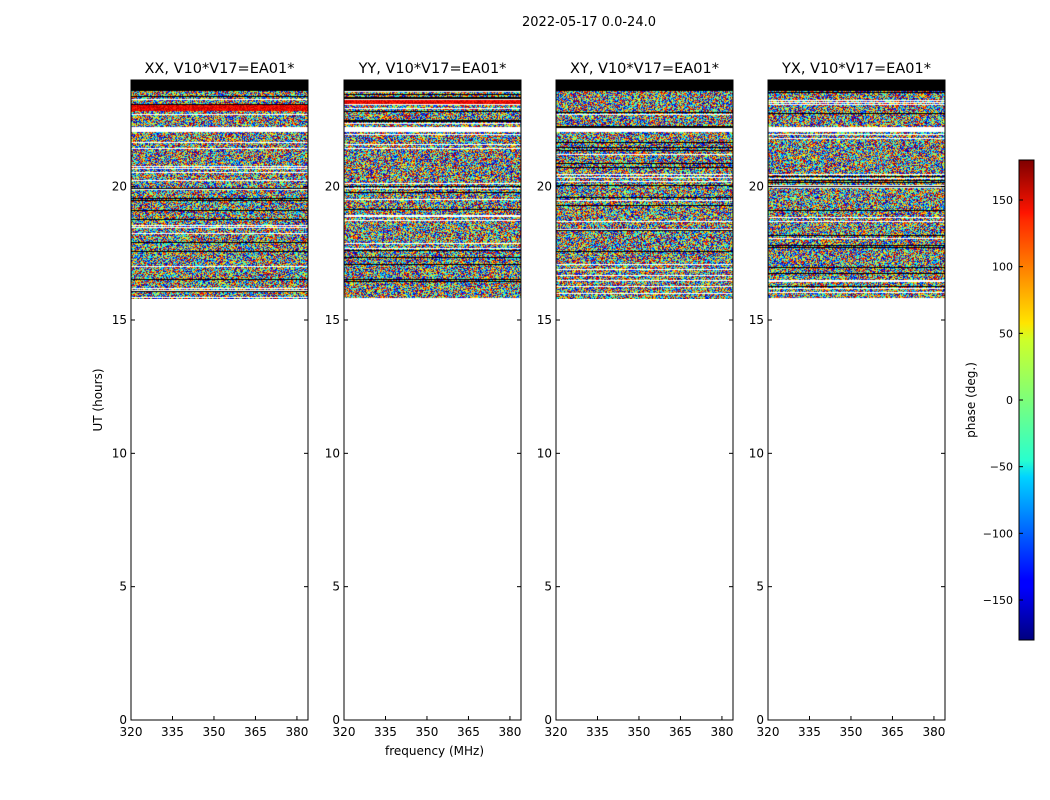  What do you see at coordinates (998, 533) in the screenshot?
I see `colorbar-tick-label: −100` at bounding box center [998, 533].